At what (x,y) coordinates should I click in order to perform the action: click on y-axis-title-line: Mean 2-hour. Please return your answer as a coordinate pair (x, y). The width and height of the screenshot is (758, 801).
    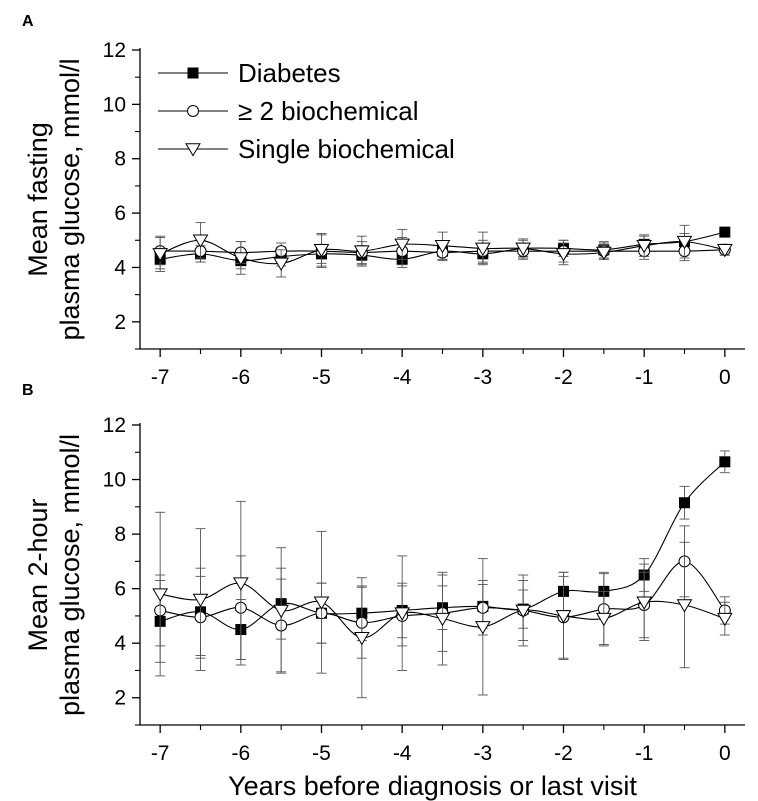
    Looking at the image, I should click on (38, 574).